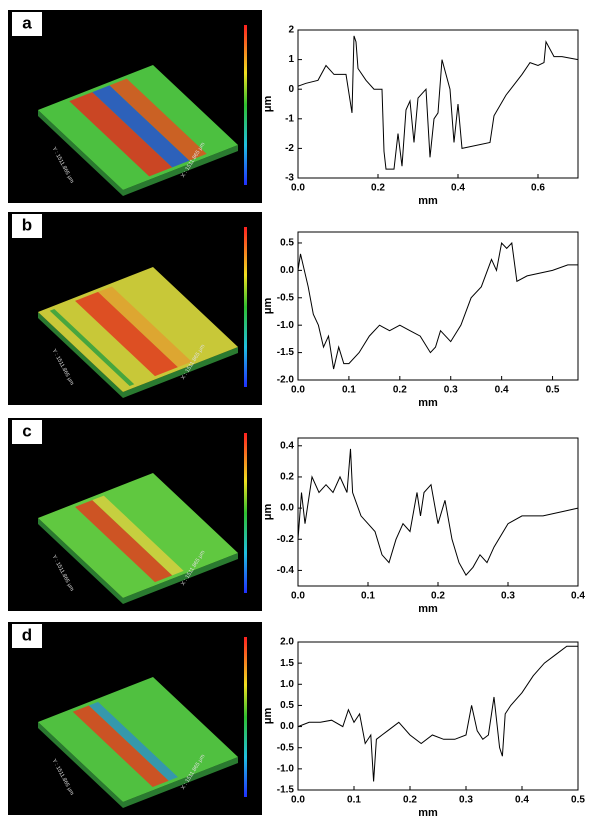  I want to click on y-tick-label: 1.5, so click(287, 663).